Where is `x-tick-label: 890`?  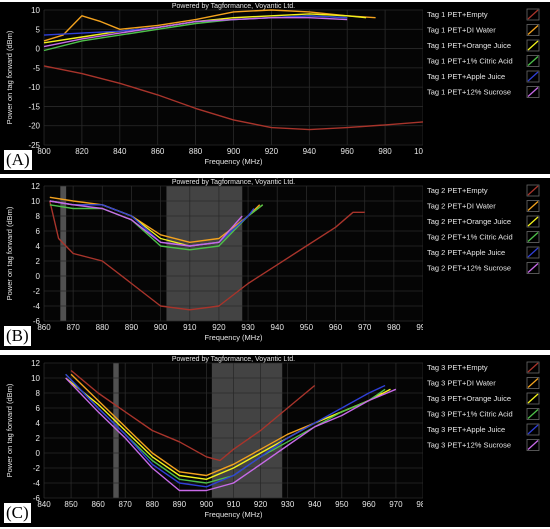 x-tick-label: 890 is located at coordinates (180, 504).